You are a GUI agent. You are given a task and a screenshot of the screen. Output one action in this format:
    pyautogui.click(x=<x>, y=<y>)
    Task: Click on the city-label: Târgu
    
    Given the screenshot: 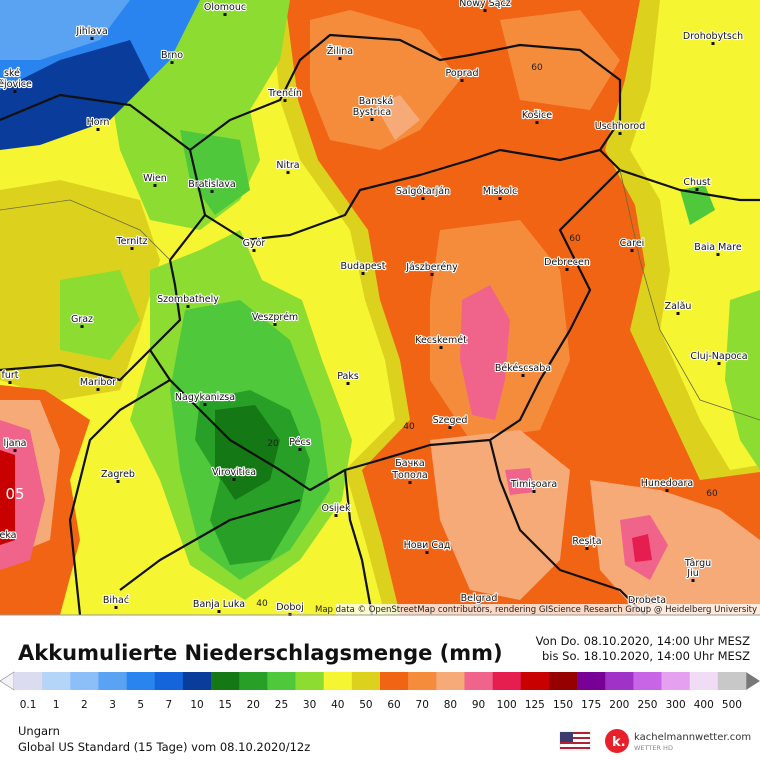 What is the action you would take?
    pyautogui.click(x=697, y=563)
    